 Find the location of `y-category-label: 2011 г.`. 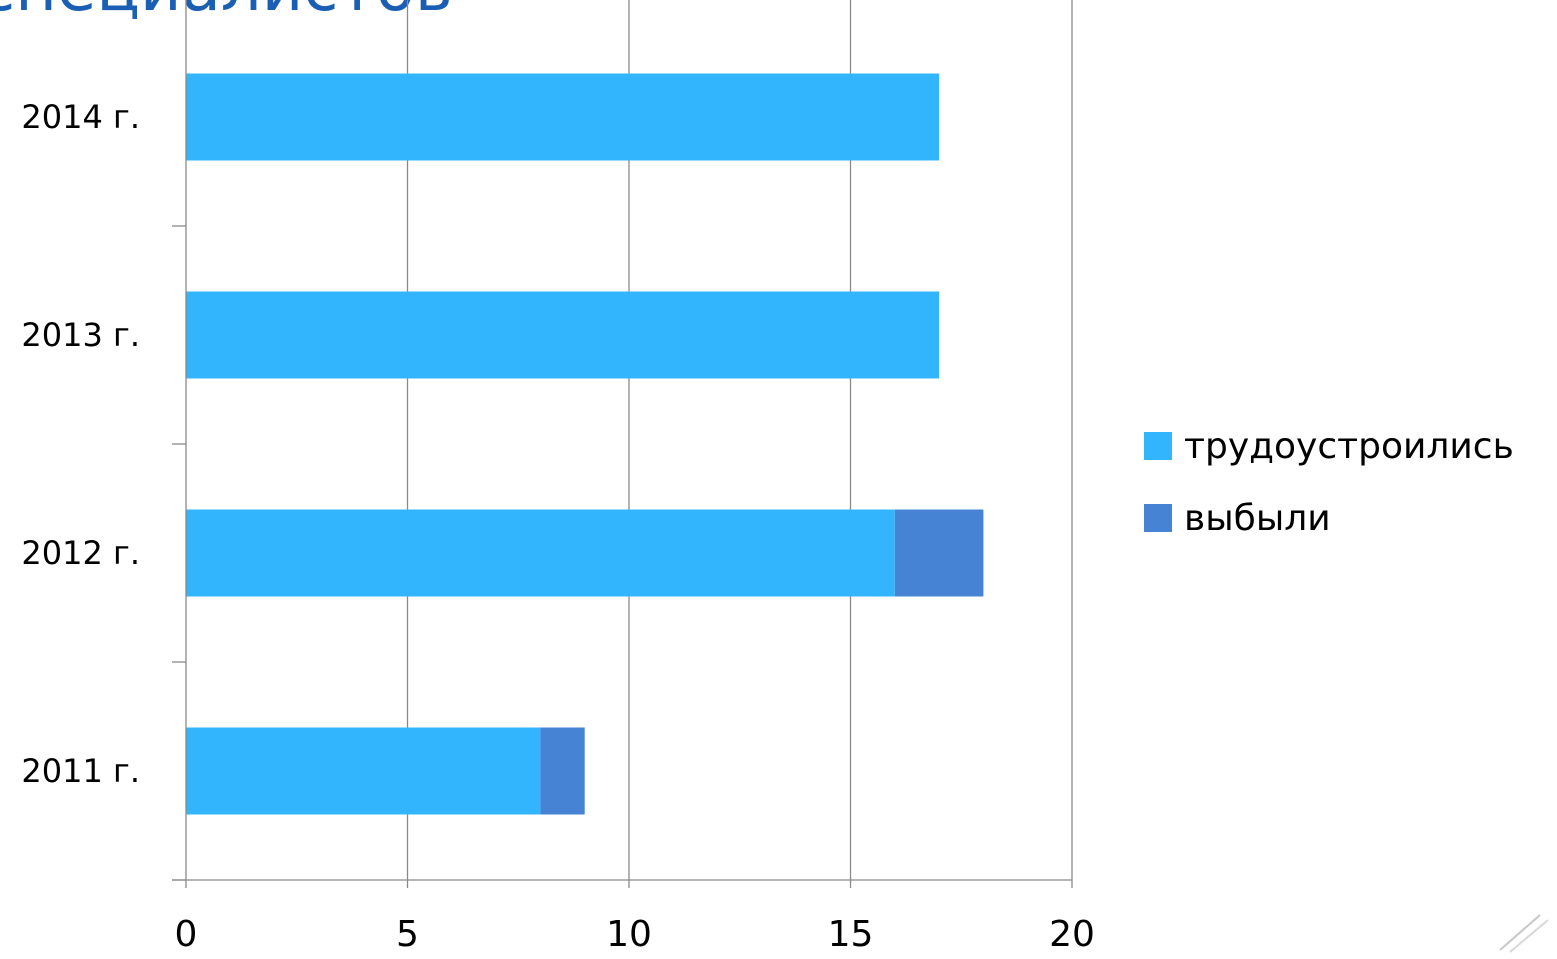

y-category-label: 2011 г. is located at coordinates (80, 771).